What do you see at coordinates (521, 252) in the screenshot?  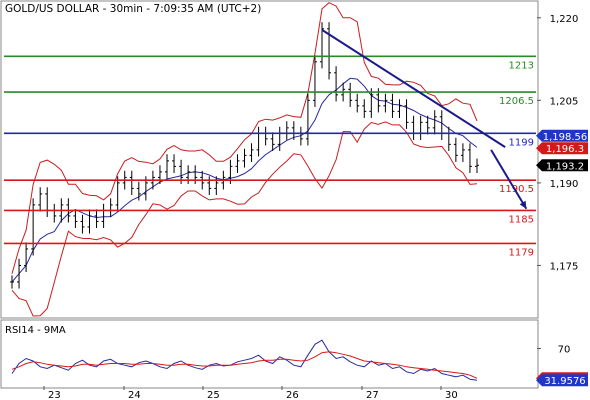 I see `level-label: 1179` at bounding box center [521, 252].